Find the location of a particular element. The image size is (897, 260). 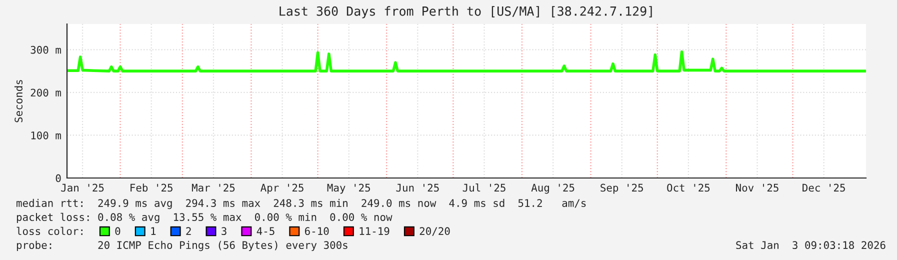

y-tick-label: 200 m is located at coordinates (45, 92).